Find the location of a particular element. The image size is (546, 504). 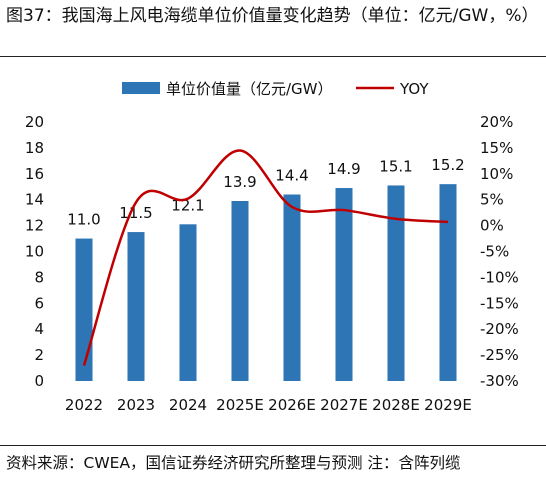

x-axis-tick-label: 2022 is located at coordinates (84, 405).